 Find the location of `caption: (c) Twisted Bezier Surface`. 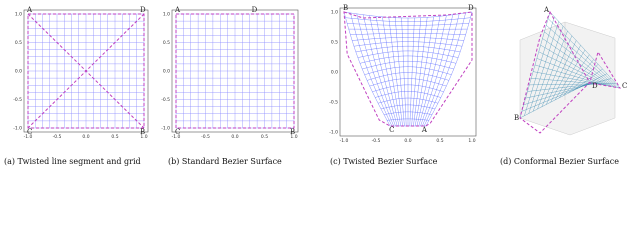

caption: (c) Twisted Bezier Surface is located at coordinates (384, 161).